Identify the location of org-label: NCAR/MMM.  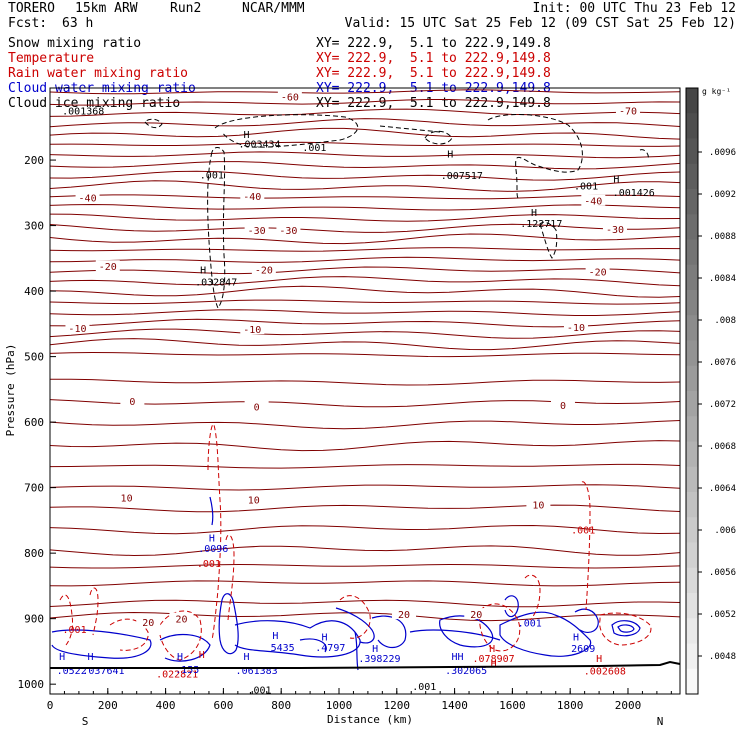
(273, 8).